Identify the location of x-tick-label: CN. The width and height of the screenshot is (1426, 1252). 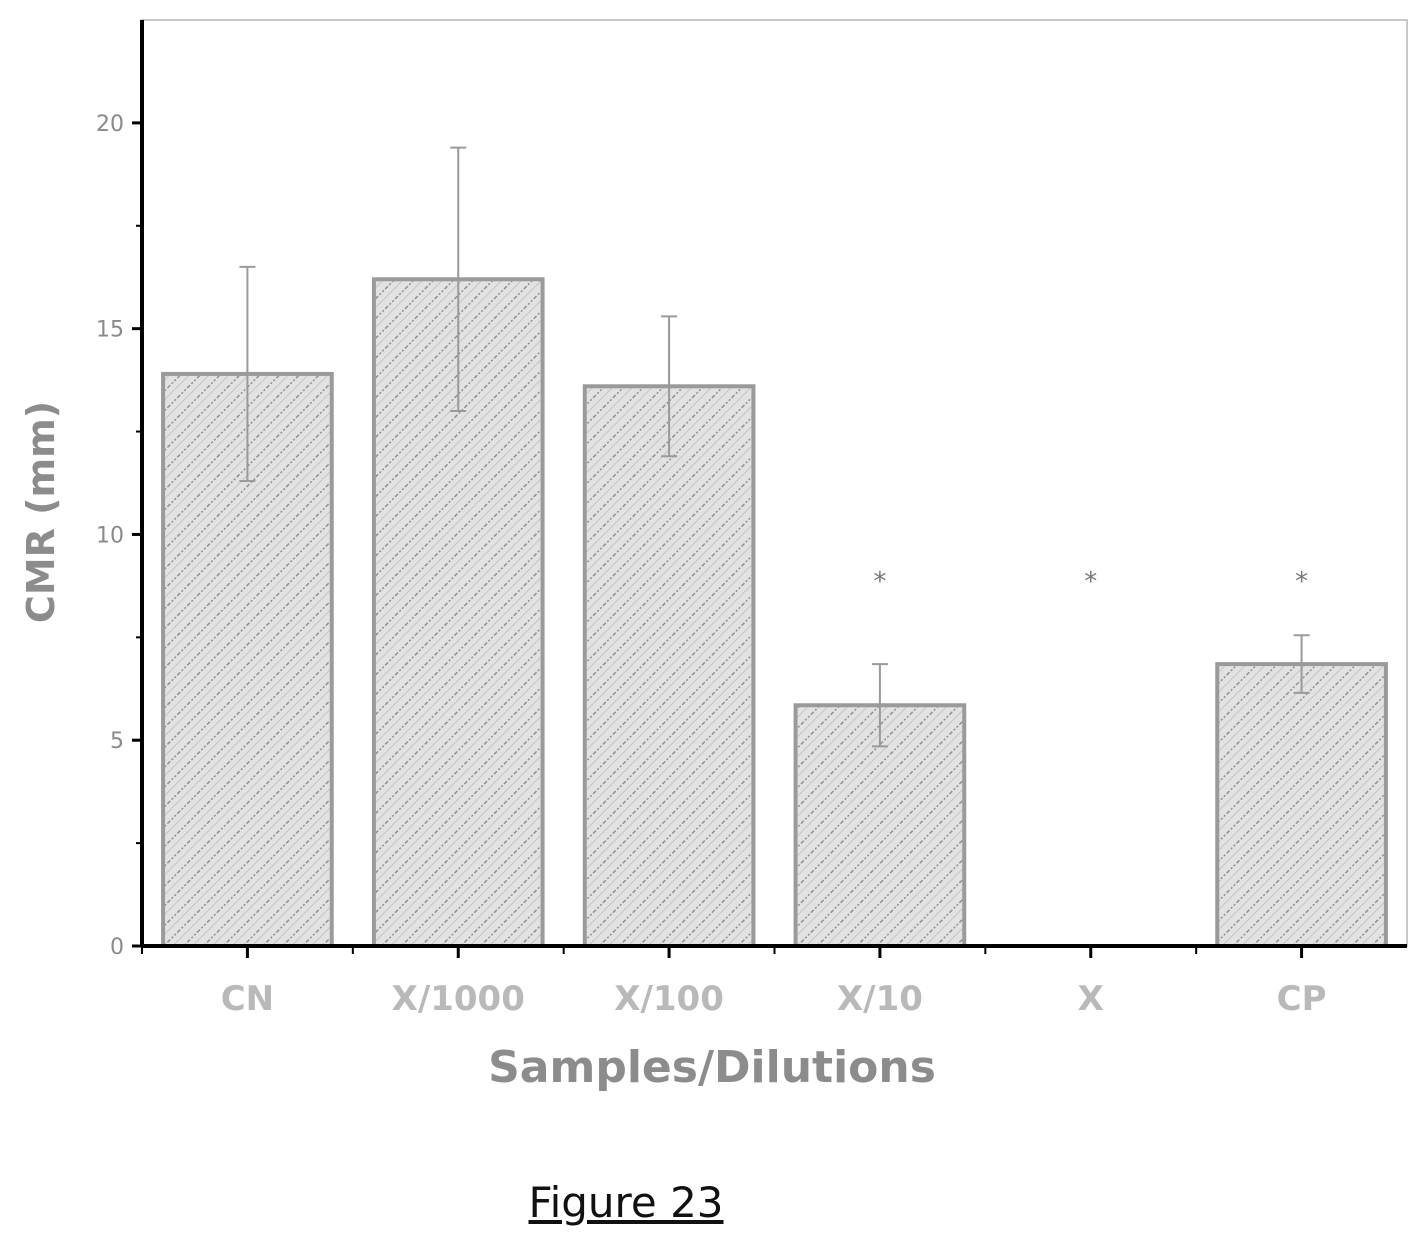
(247, 999).